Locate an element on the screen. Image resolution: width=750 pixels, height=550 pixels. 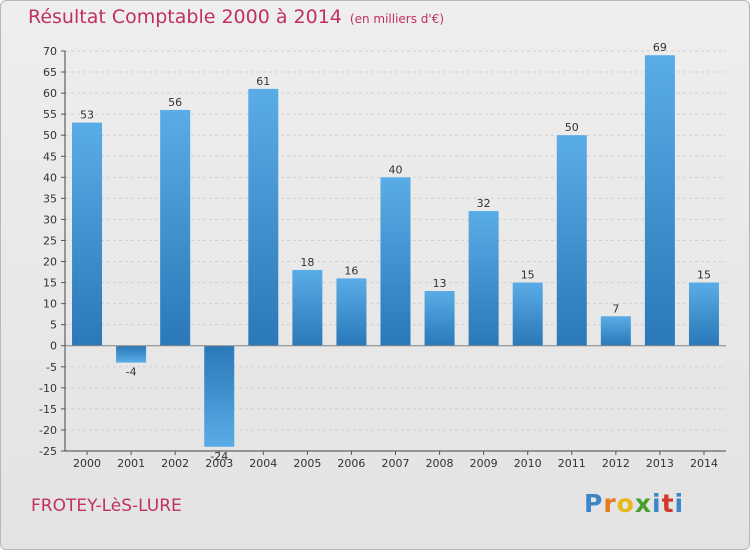
value-label-2008: 13 is located at coordinates (440, 283).